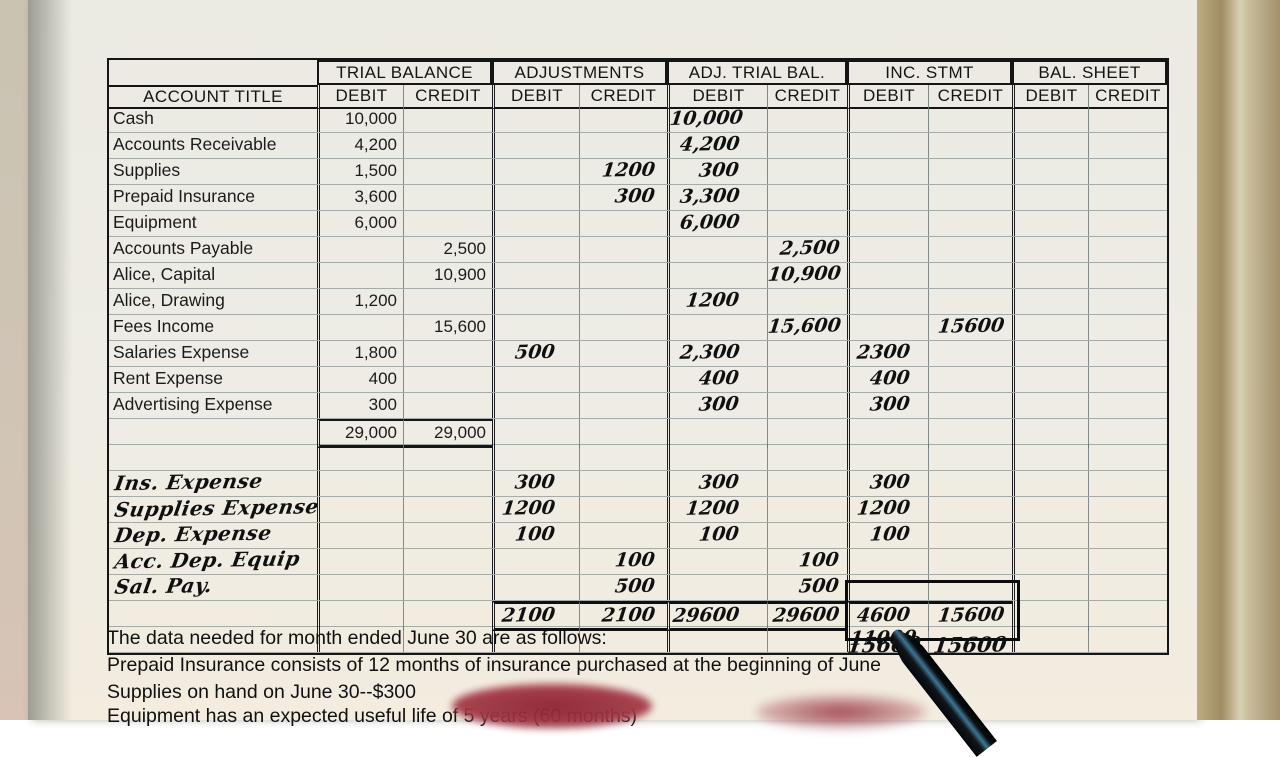 This screenshot has width=1280, height=757. Describe the element at coordinates (717, 145) in the screenshot. I see `cell-1-atb_debit: 4,200` at that location.